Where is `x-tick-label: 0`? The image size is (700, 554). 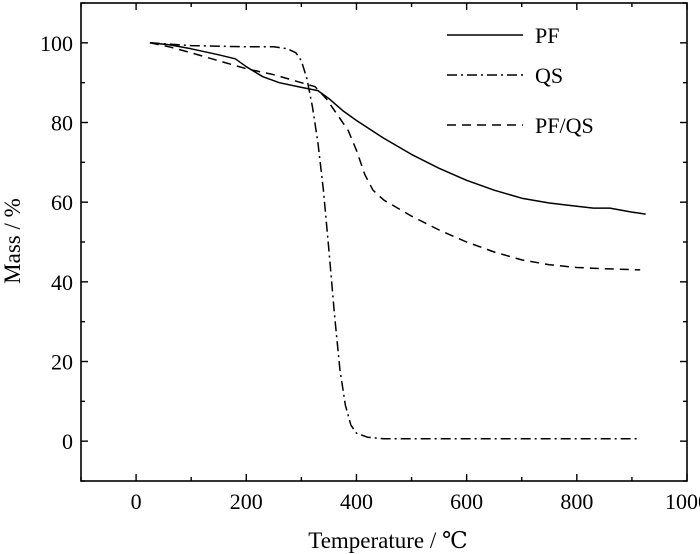
x-tick-label: 0 is located at coordinates (136, 501).